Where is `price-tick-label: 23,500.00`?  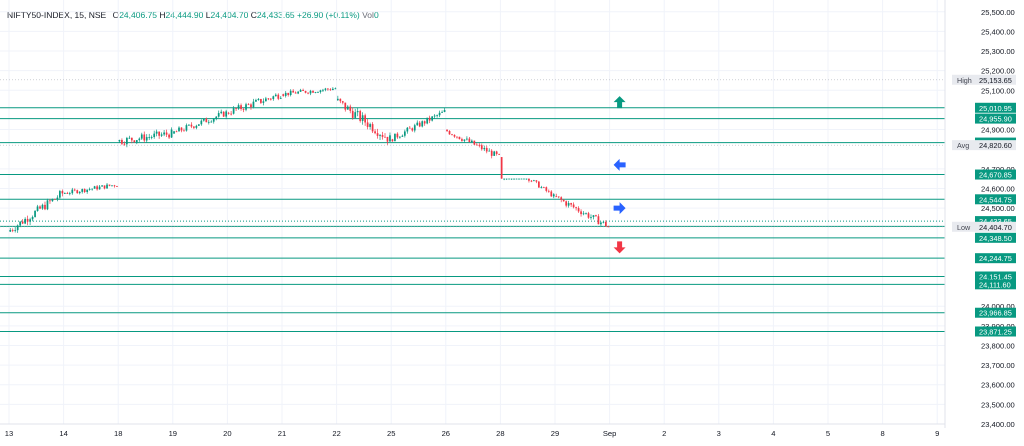
price-tick-label: 23,500.00 is located at coordinates (998, 404).